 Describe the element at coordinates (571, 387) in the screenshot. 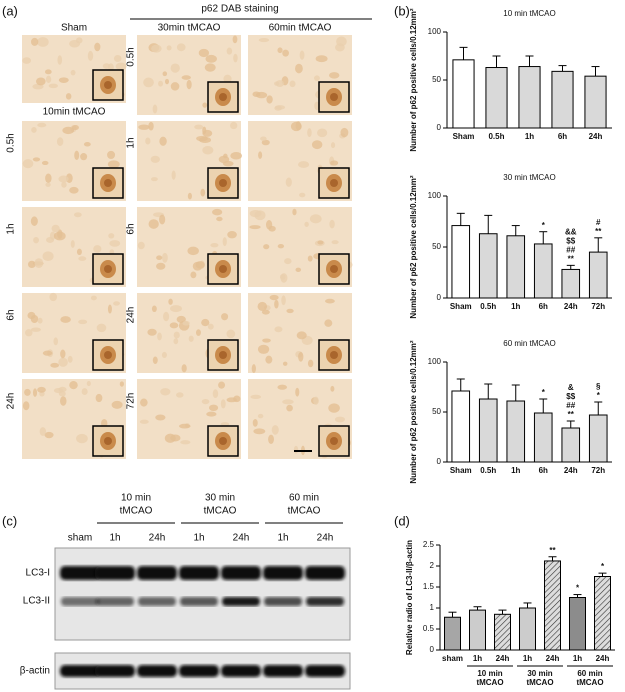

I see `significance: &` at that location.